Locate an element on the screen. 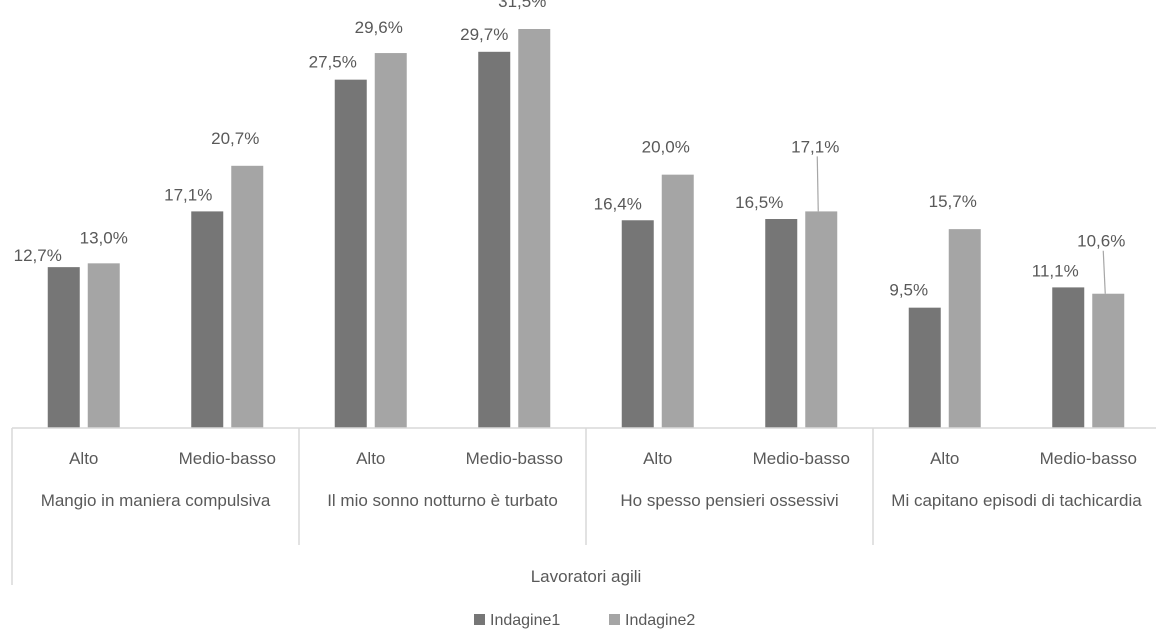  data-label: 10,6% is located at coordinates (1101, 241).